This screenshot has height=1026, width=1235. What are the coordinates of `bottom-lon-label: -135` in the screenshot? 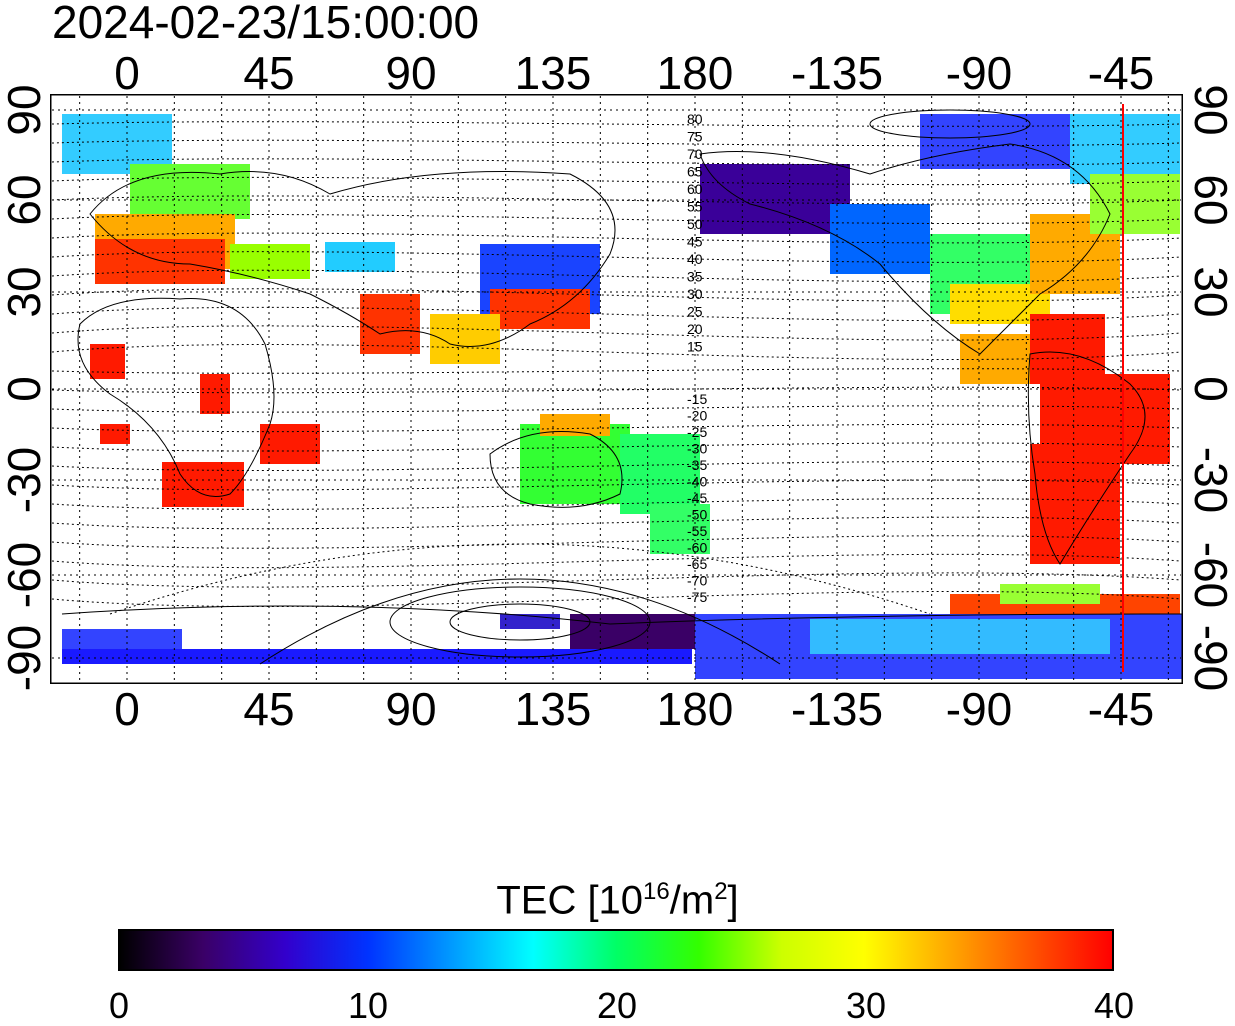 It's located at (837, 709).